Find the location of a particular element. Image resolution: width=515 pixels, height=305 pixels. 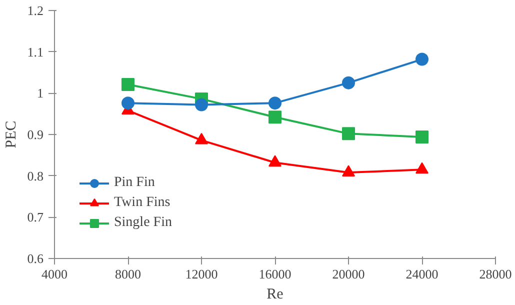

x-tick-label: 20000 is located at coordinates (348, 274).